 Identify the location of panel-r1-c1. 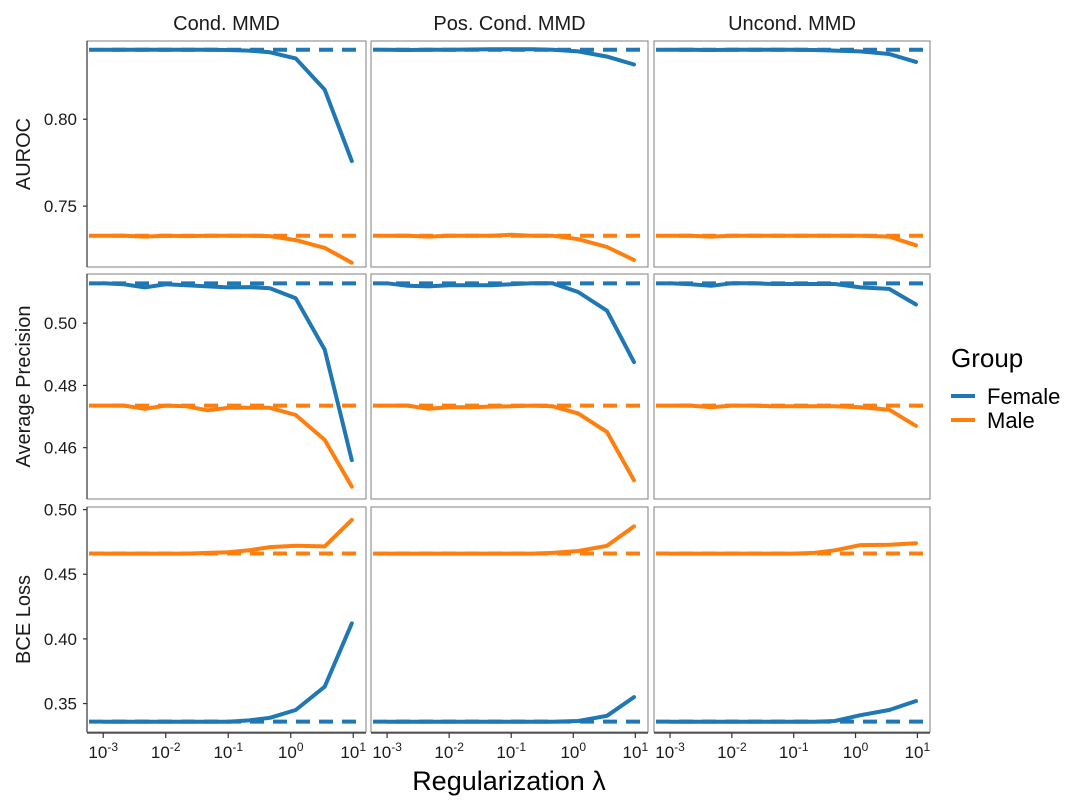
(226, 154).